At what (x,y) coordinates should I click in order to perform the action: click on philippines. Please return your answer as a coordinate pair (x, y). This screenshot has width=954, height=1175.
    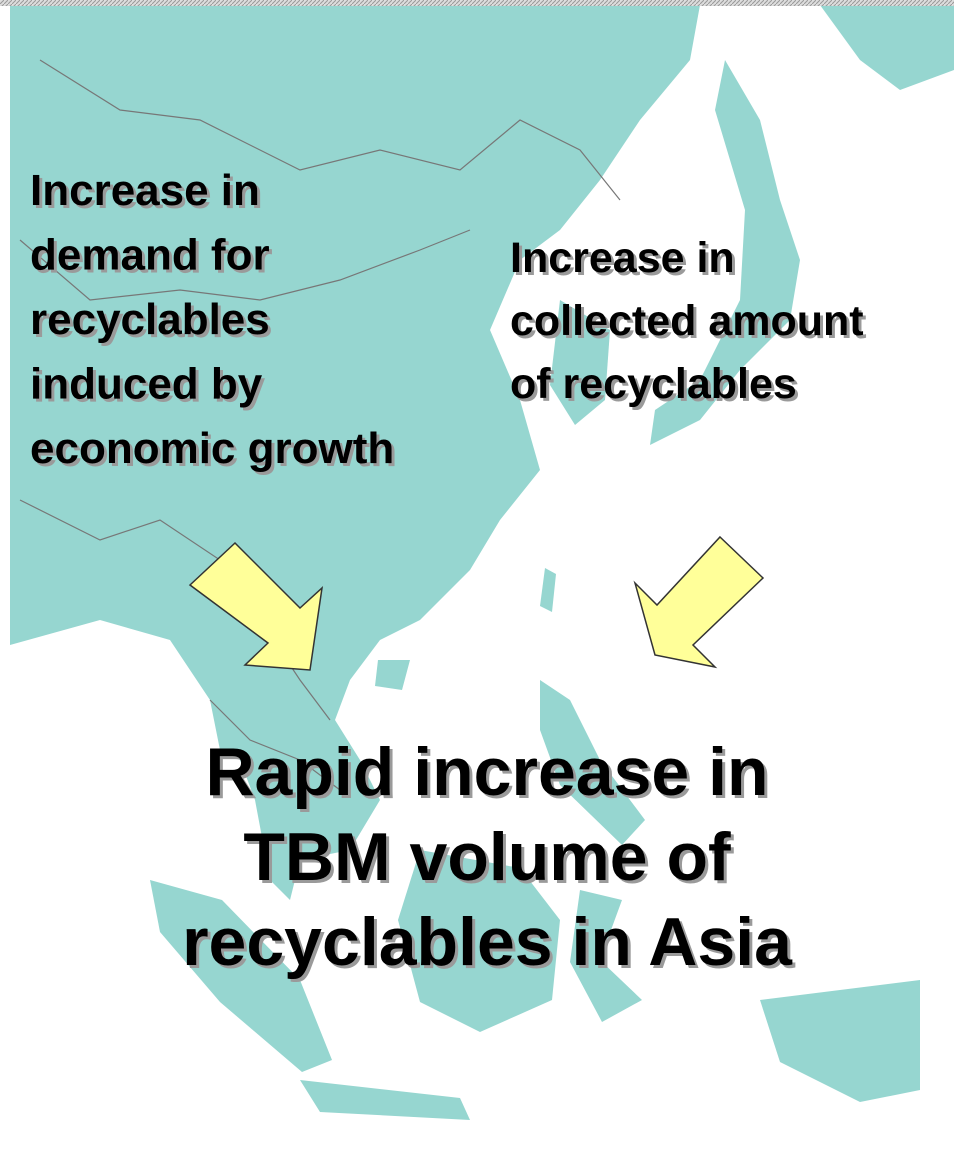
    Looking at the image, I should click on (592, 762).